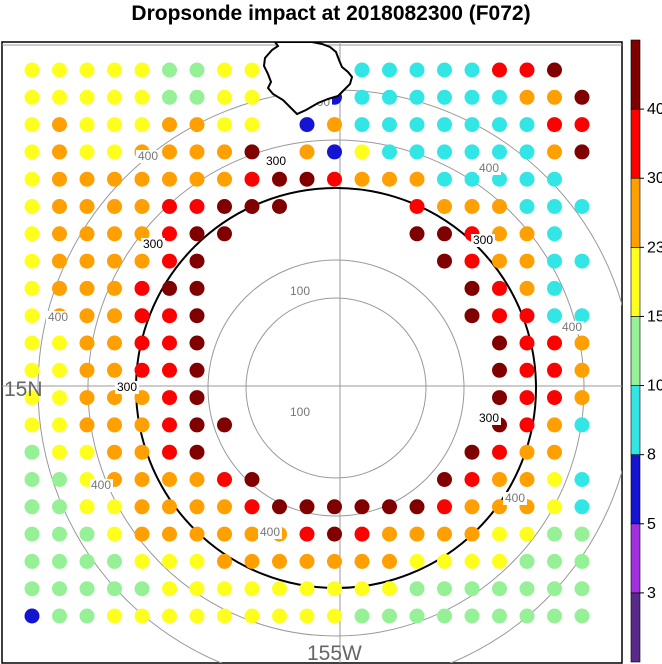 The width and height of the screenshot is (662, 664). Describe the element at coordinates (23, 389) in the screenshot. I see `latitude-label-15n: 15N` at that location.